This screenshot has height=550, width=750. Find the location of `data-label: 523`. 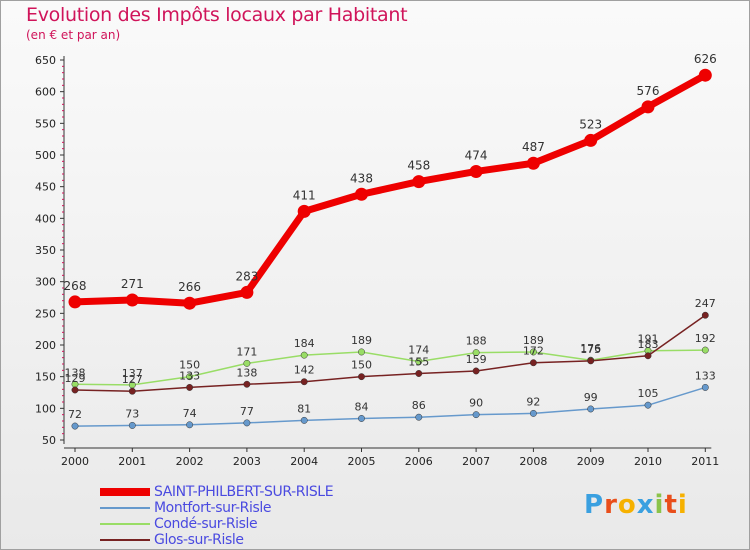

data-label: 523 is located at coordinates (590, 124).